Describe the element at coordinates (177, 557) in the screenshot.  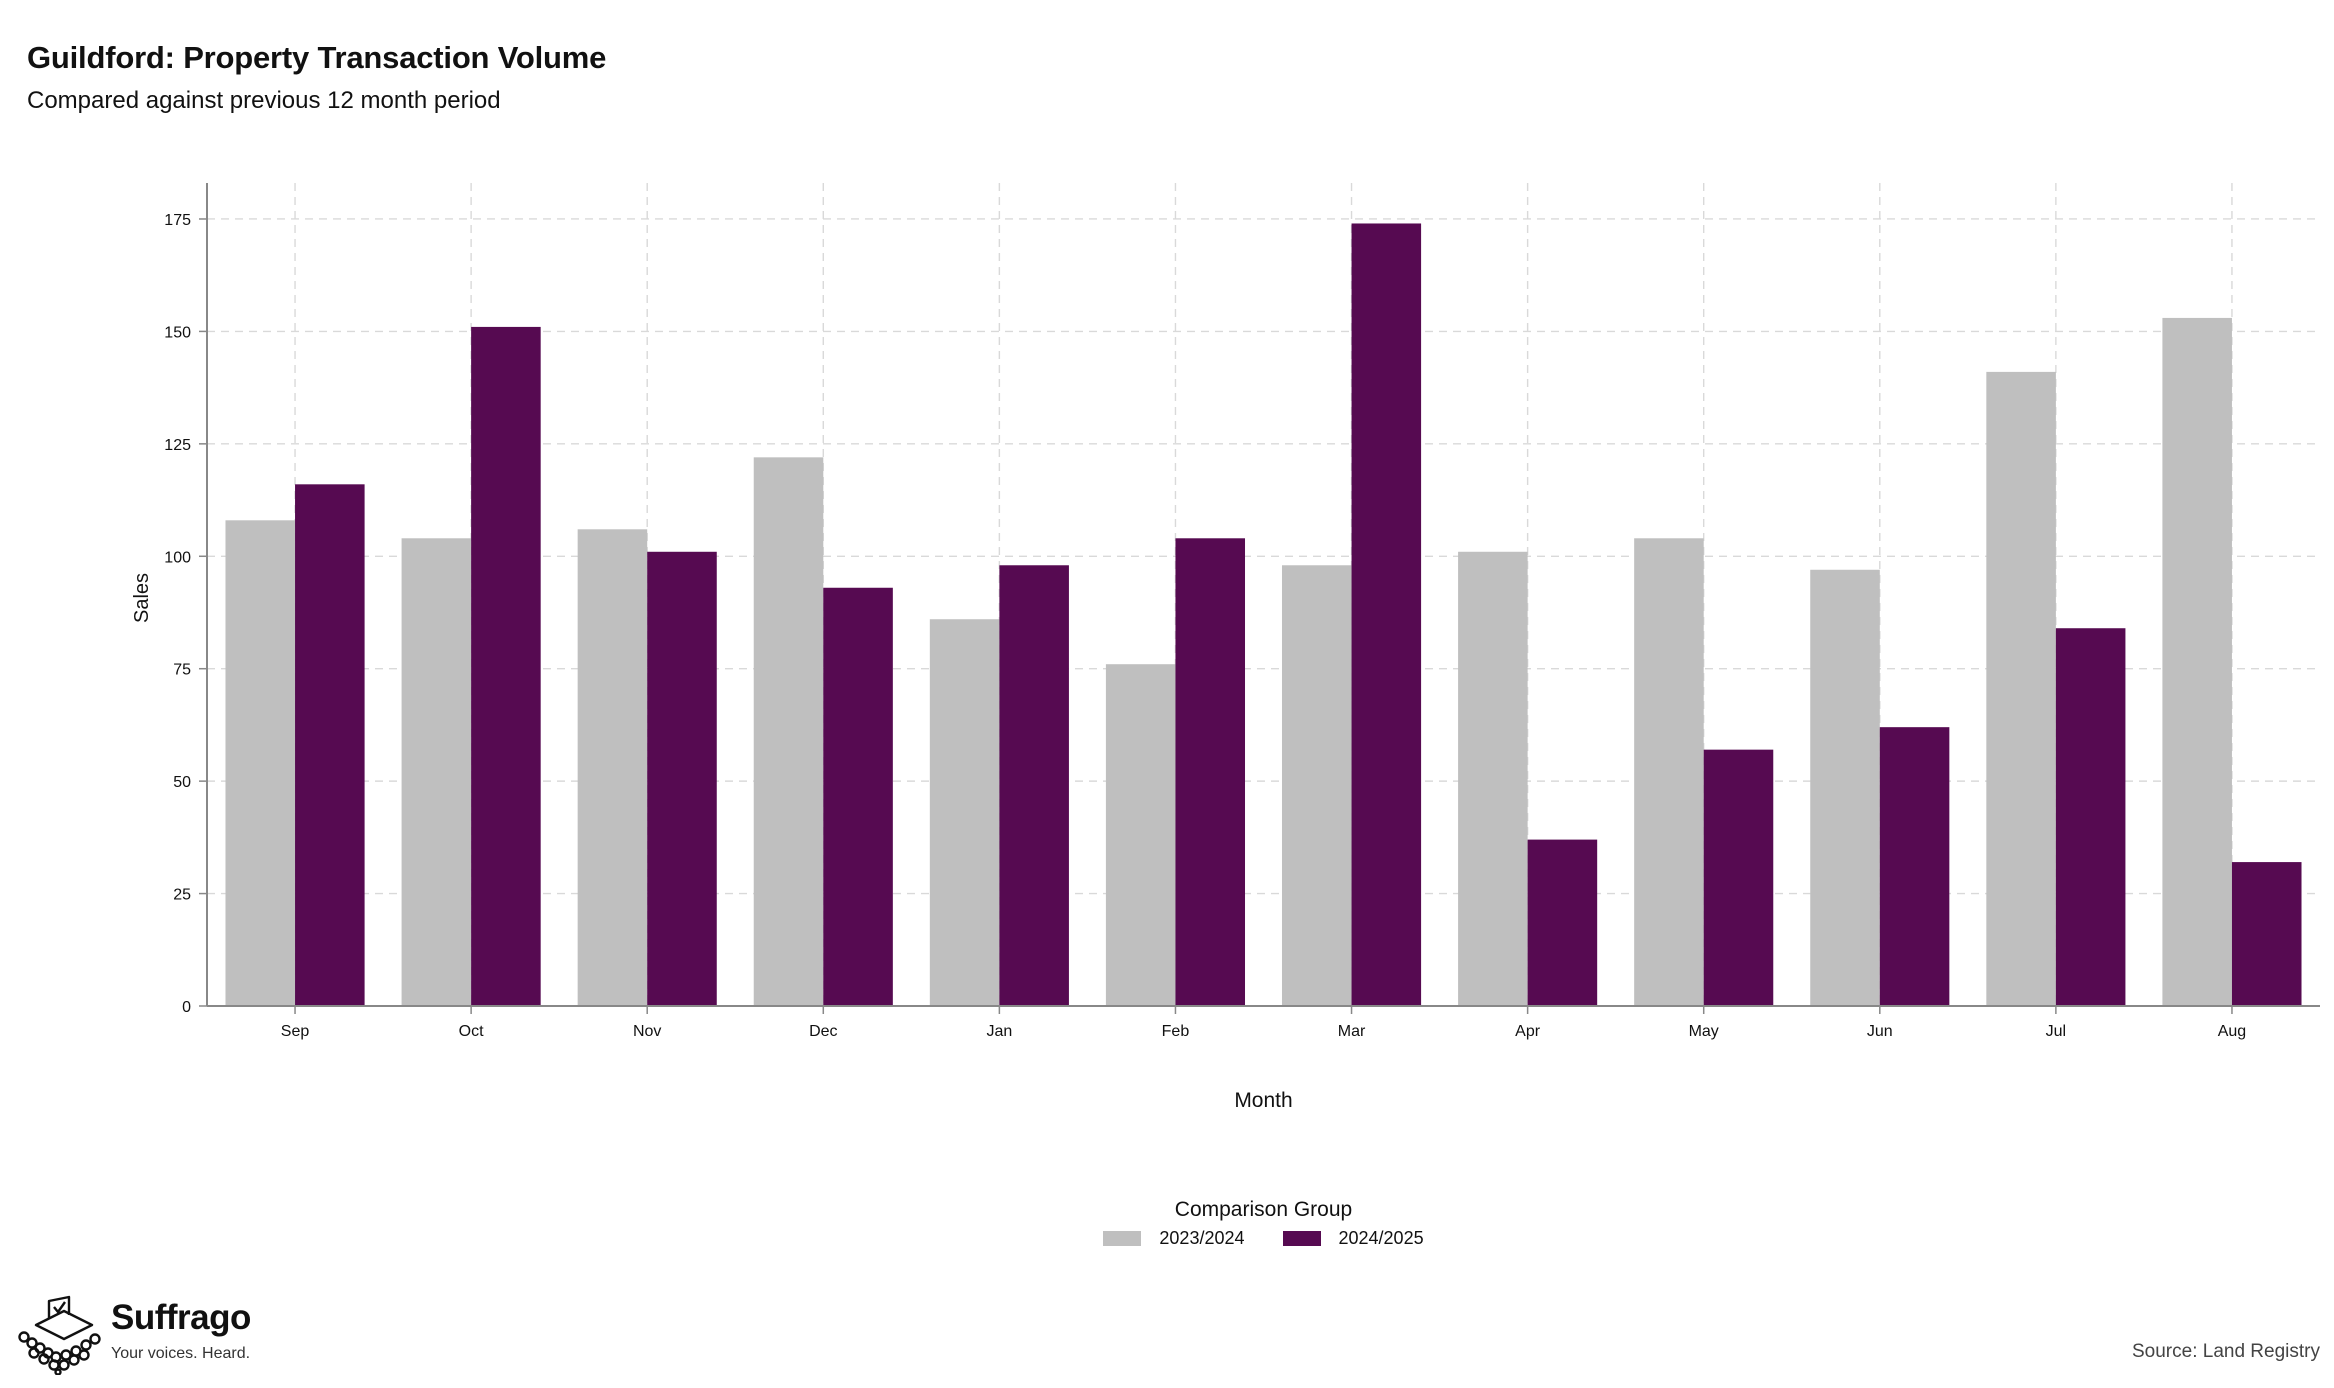
I see `y-tick-label: 100` at that location.